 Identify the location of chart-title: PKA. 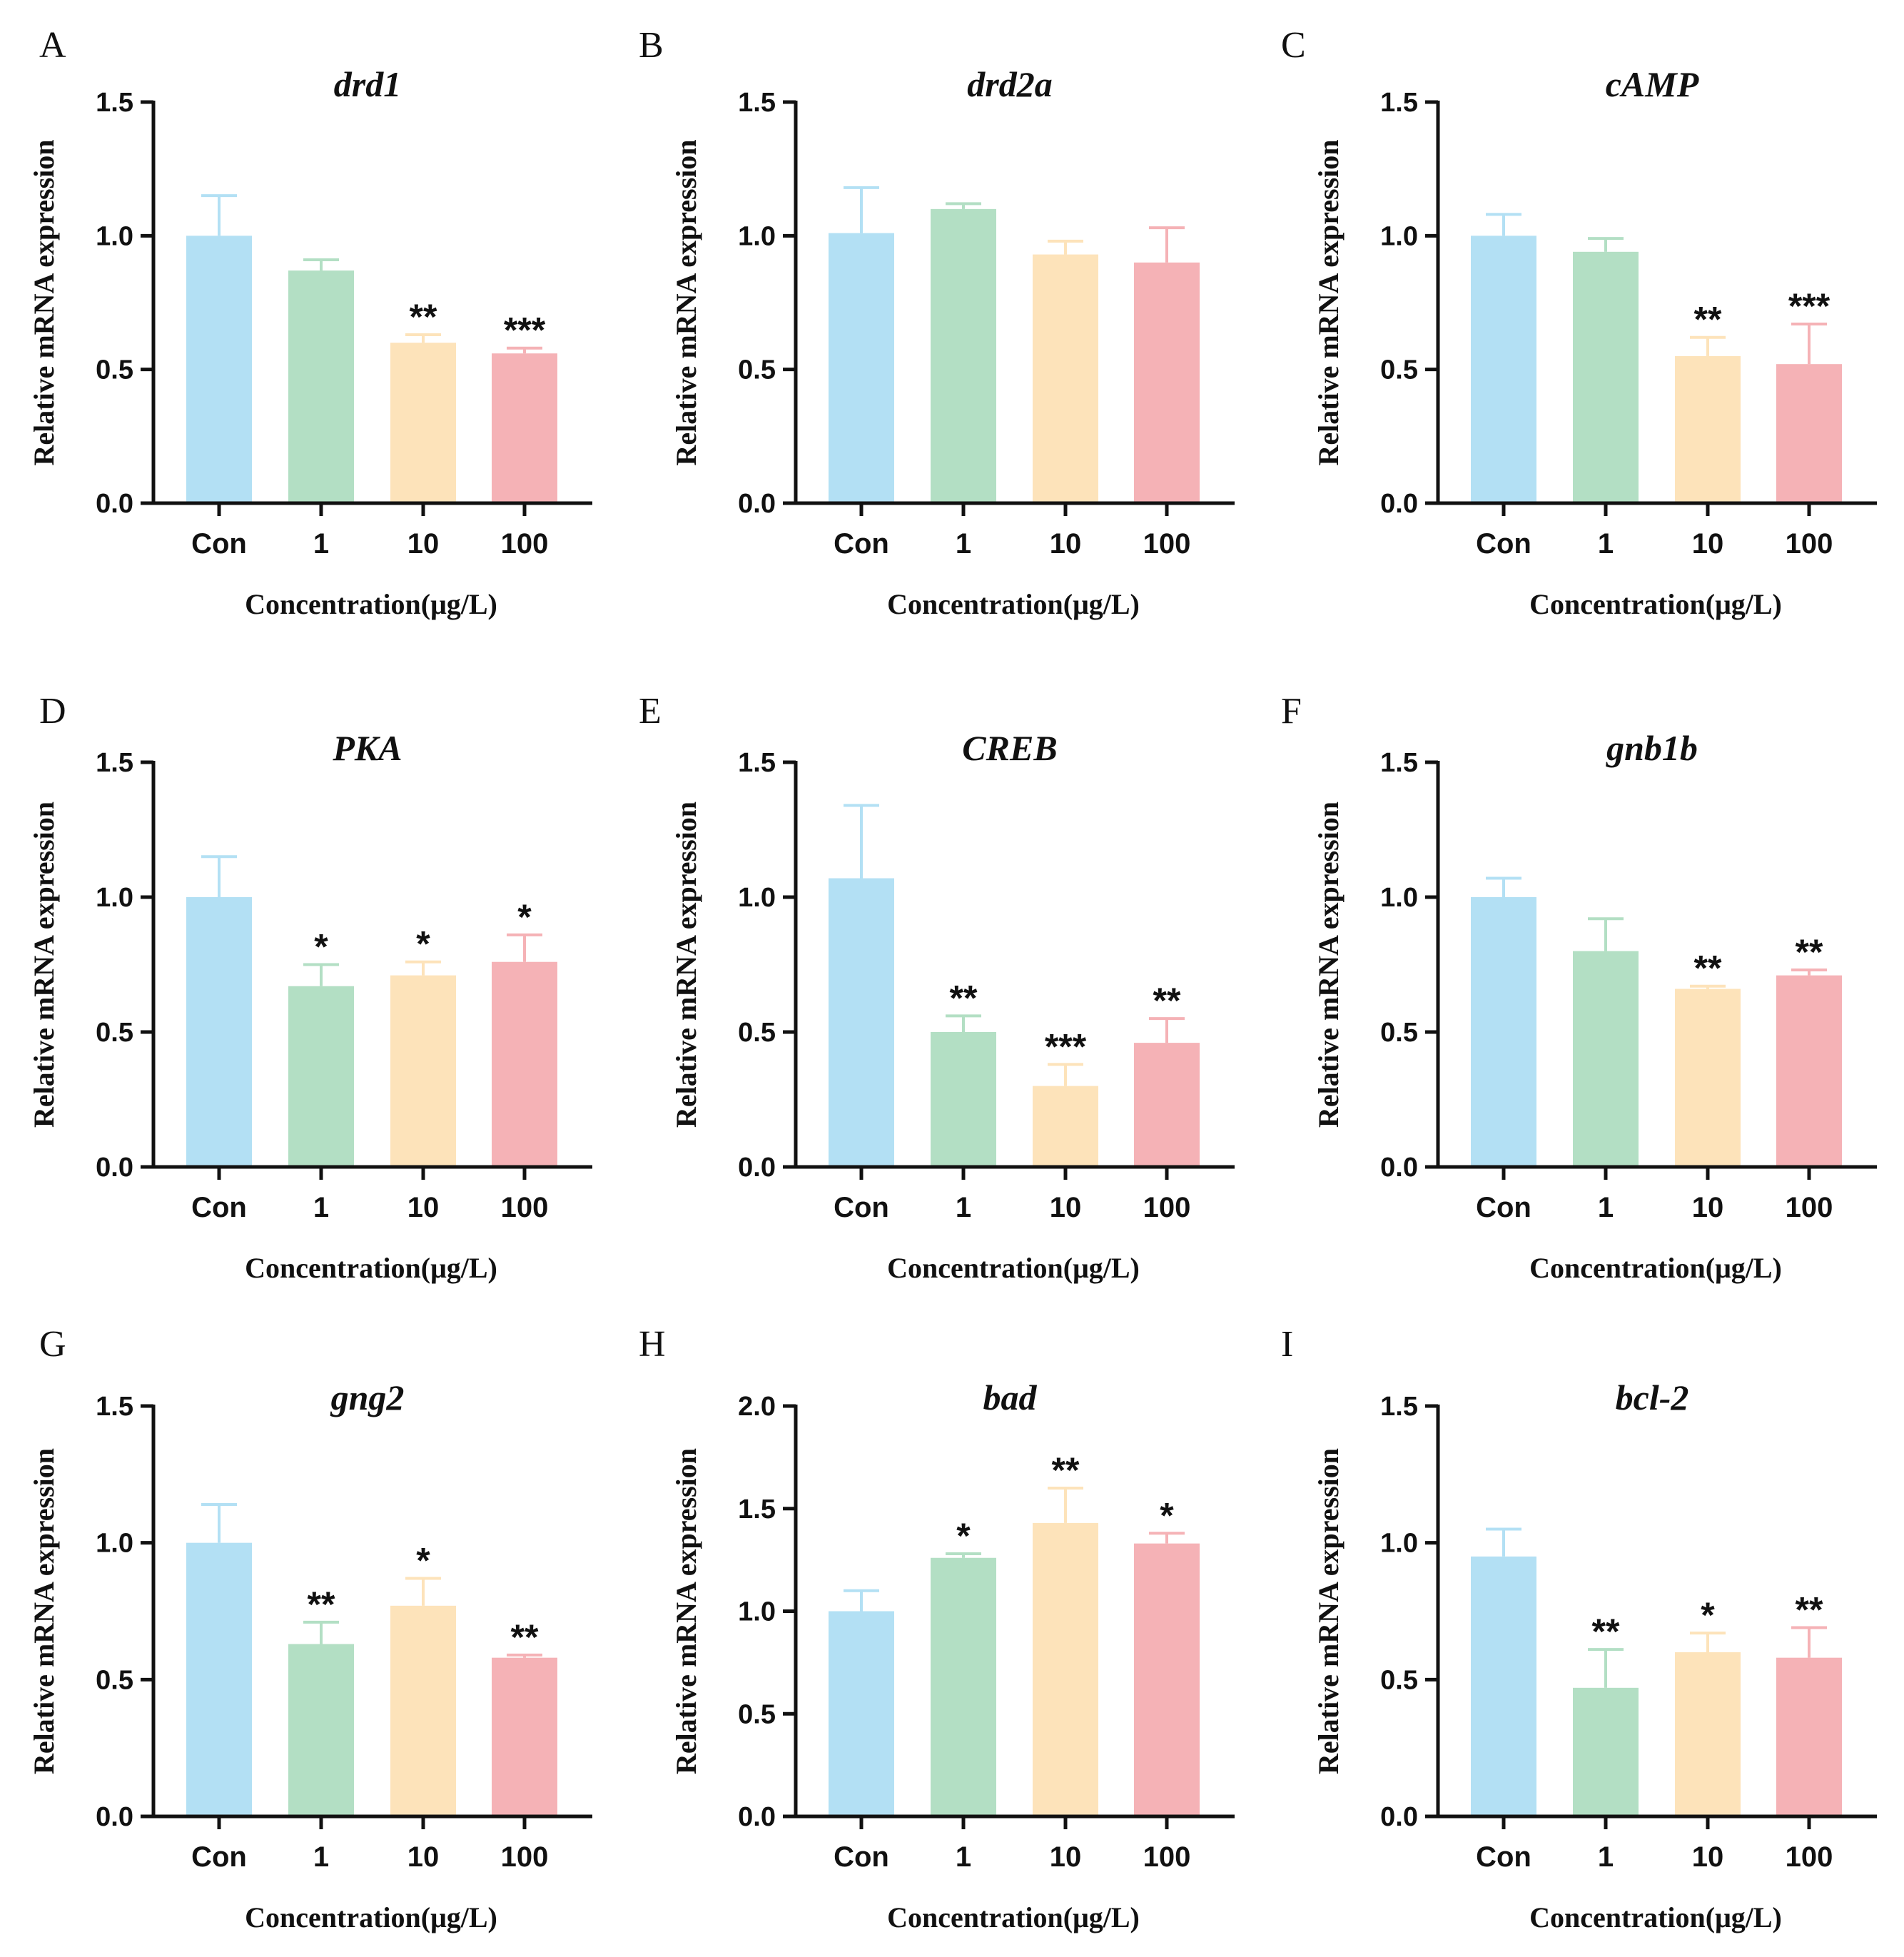
(367, 748).